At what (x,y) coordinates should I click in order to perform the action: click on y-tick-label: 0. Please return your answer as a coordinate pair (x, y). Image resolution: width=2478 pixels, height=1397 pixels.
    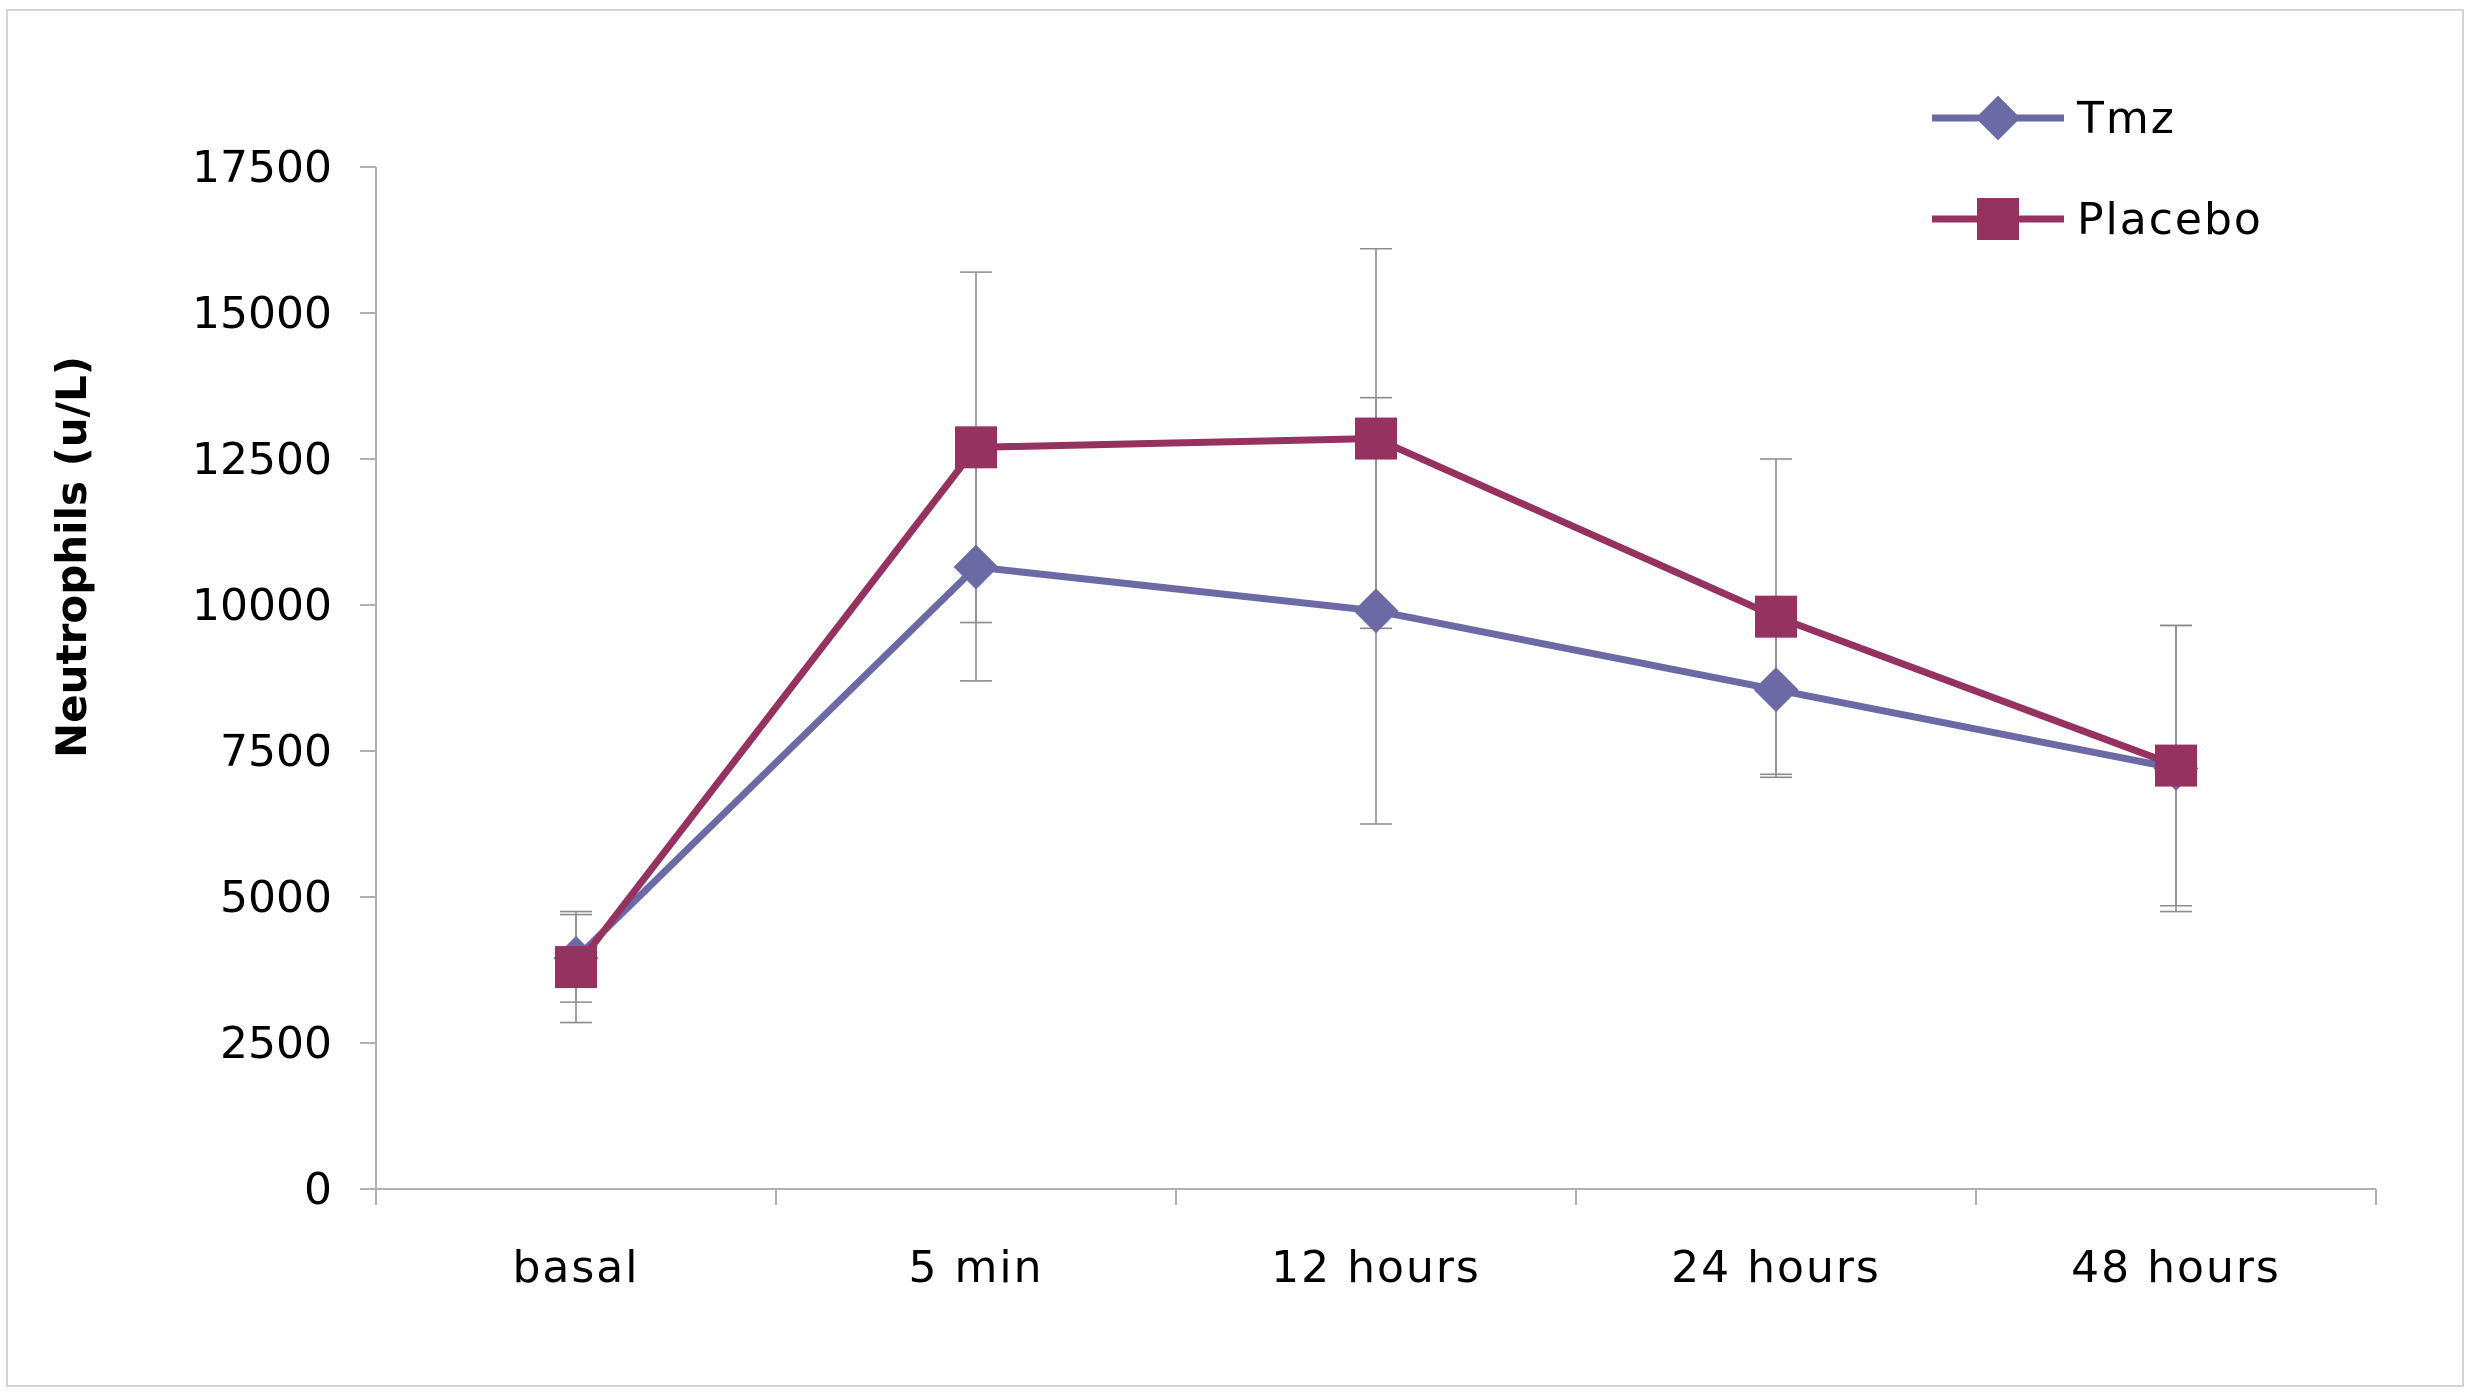
    Looking at the image, I should click on (318, 1189).